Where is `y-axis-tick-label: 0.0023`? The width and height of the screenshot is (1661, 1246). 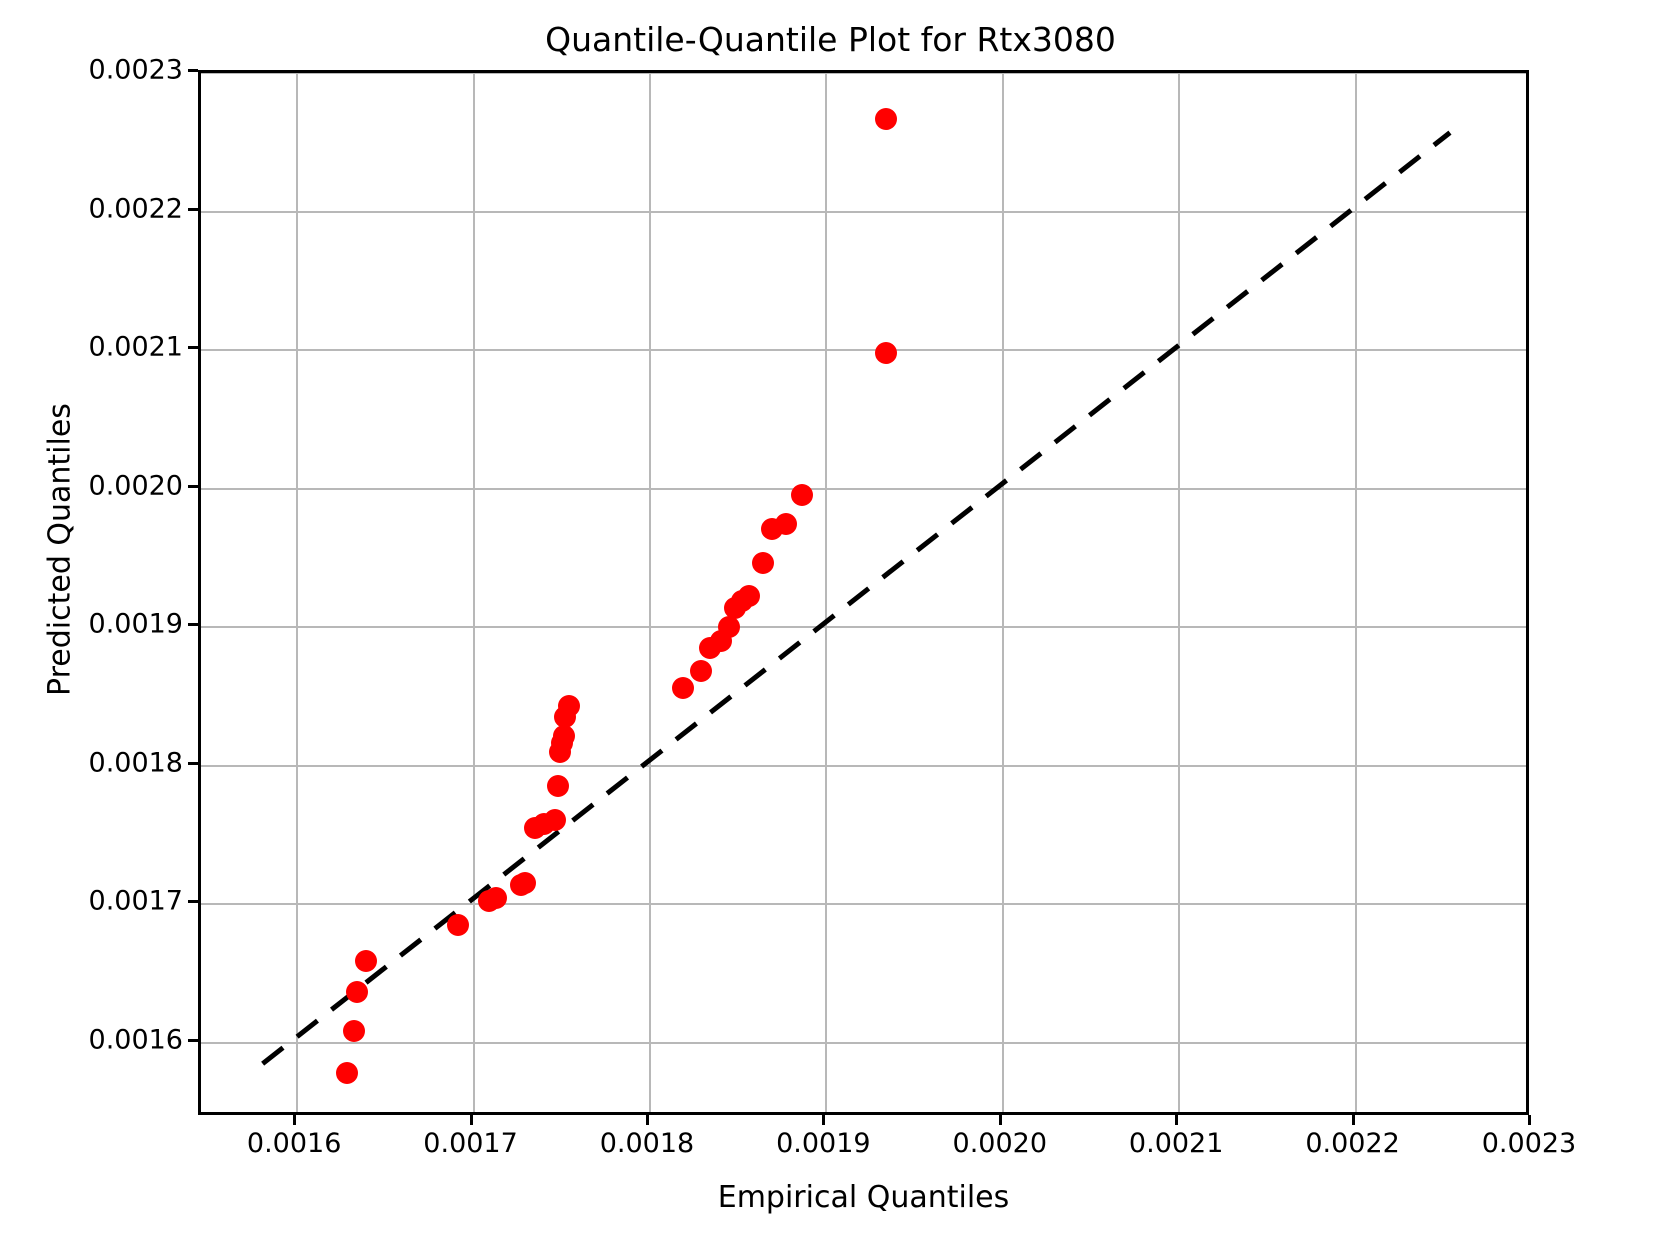 y-axis-tick-label: 0.0023 is located at coordinates (135, 70).